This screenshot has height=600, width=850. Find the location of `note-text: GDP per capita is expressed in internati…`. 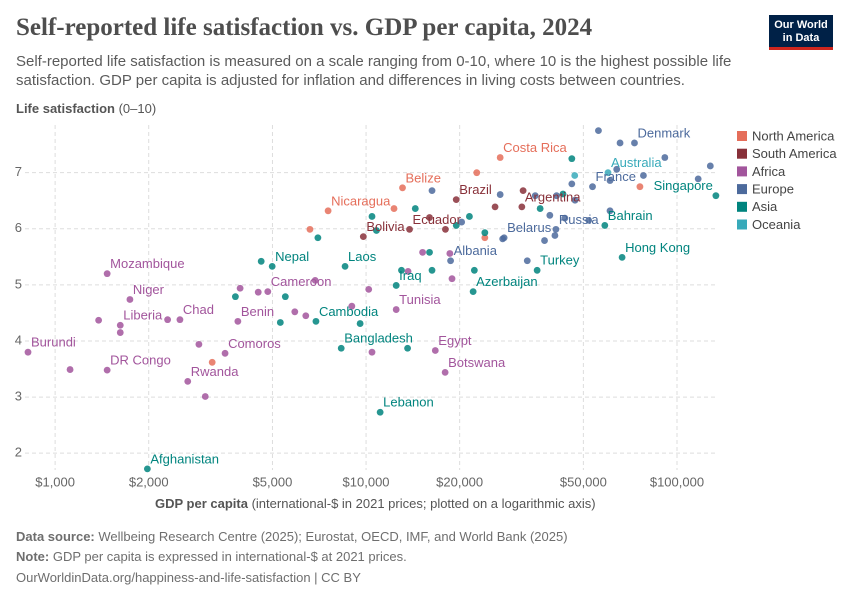

note-text: GDP per capita is expressed in internati… is located at coordinates (229, 556).